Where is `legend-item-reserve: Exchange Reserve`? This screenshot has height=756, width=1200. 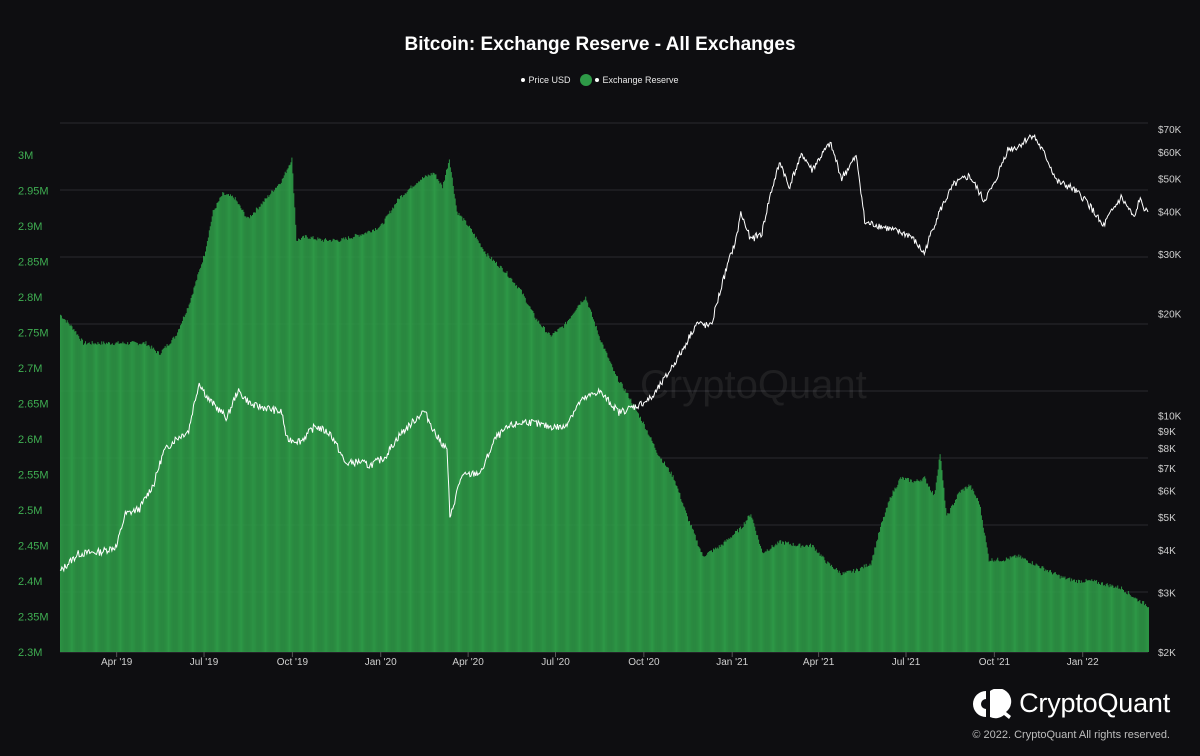 legend-item-reserve: Exchange Reserve is located at coordinates (629, 80).